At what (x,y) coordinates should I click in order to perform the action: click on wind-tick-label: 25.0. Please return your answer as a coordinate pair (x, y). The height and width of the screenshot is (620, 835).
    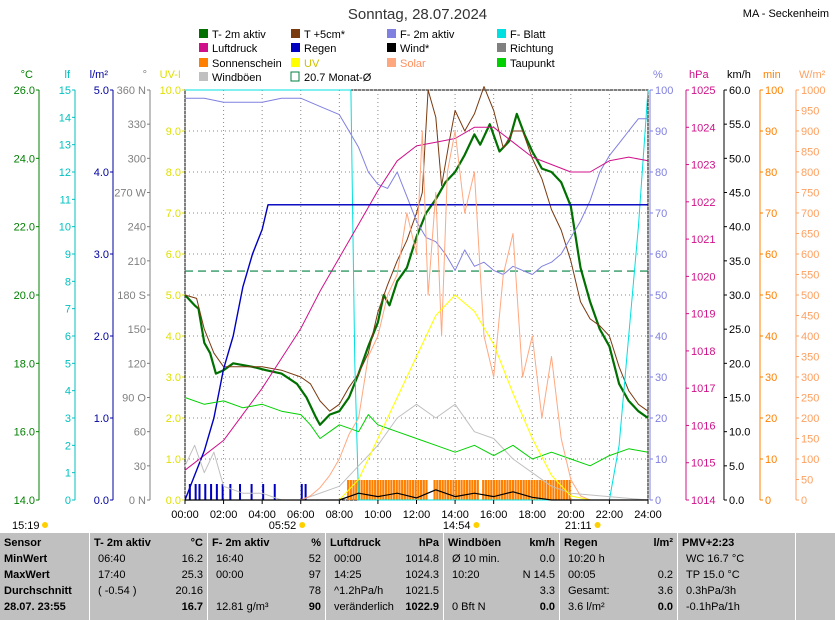
    Looking at the image, I should click on (739, 330).